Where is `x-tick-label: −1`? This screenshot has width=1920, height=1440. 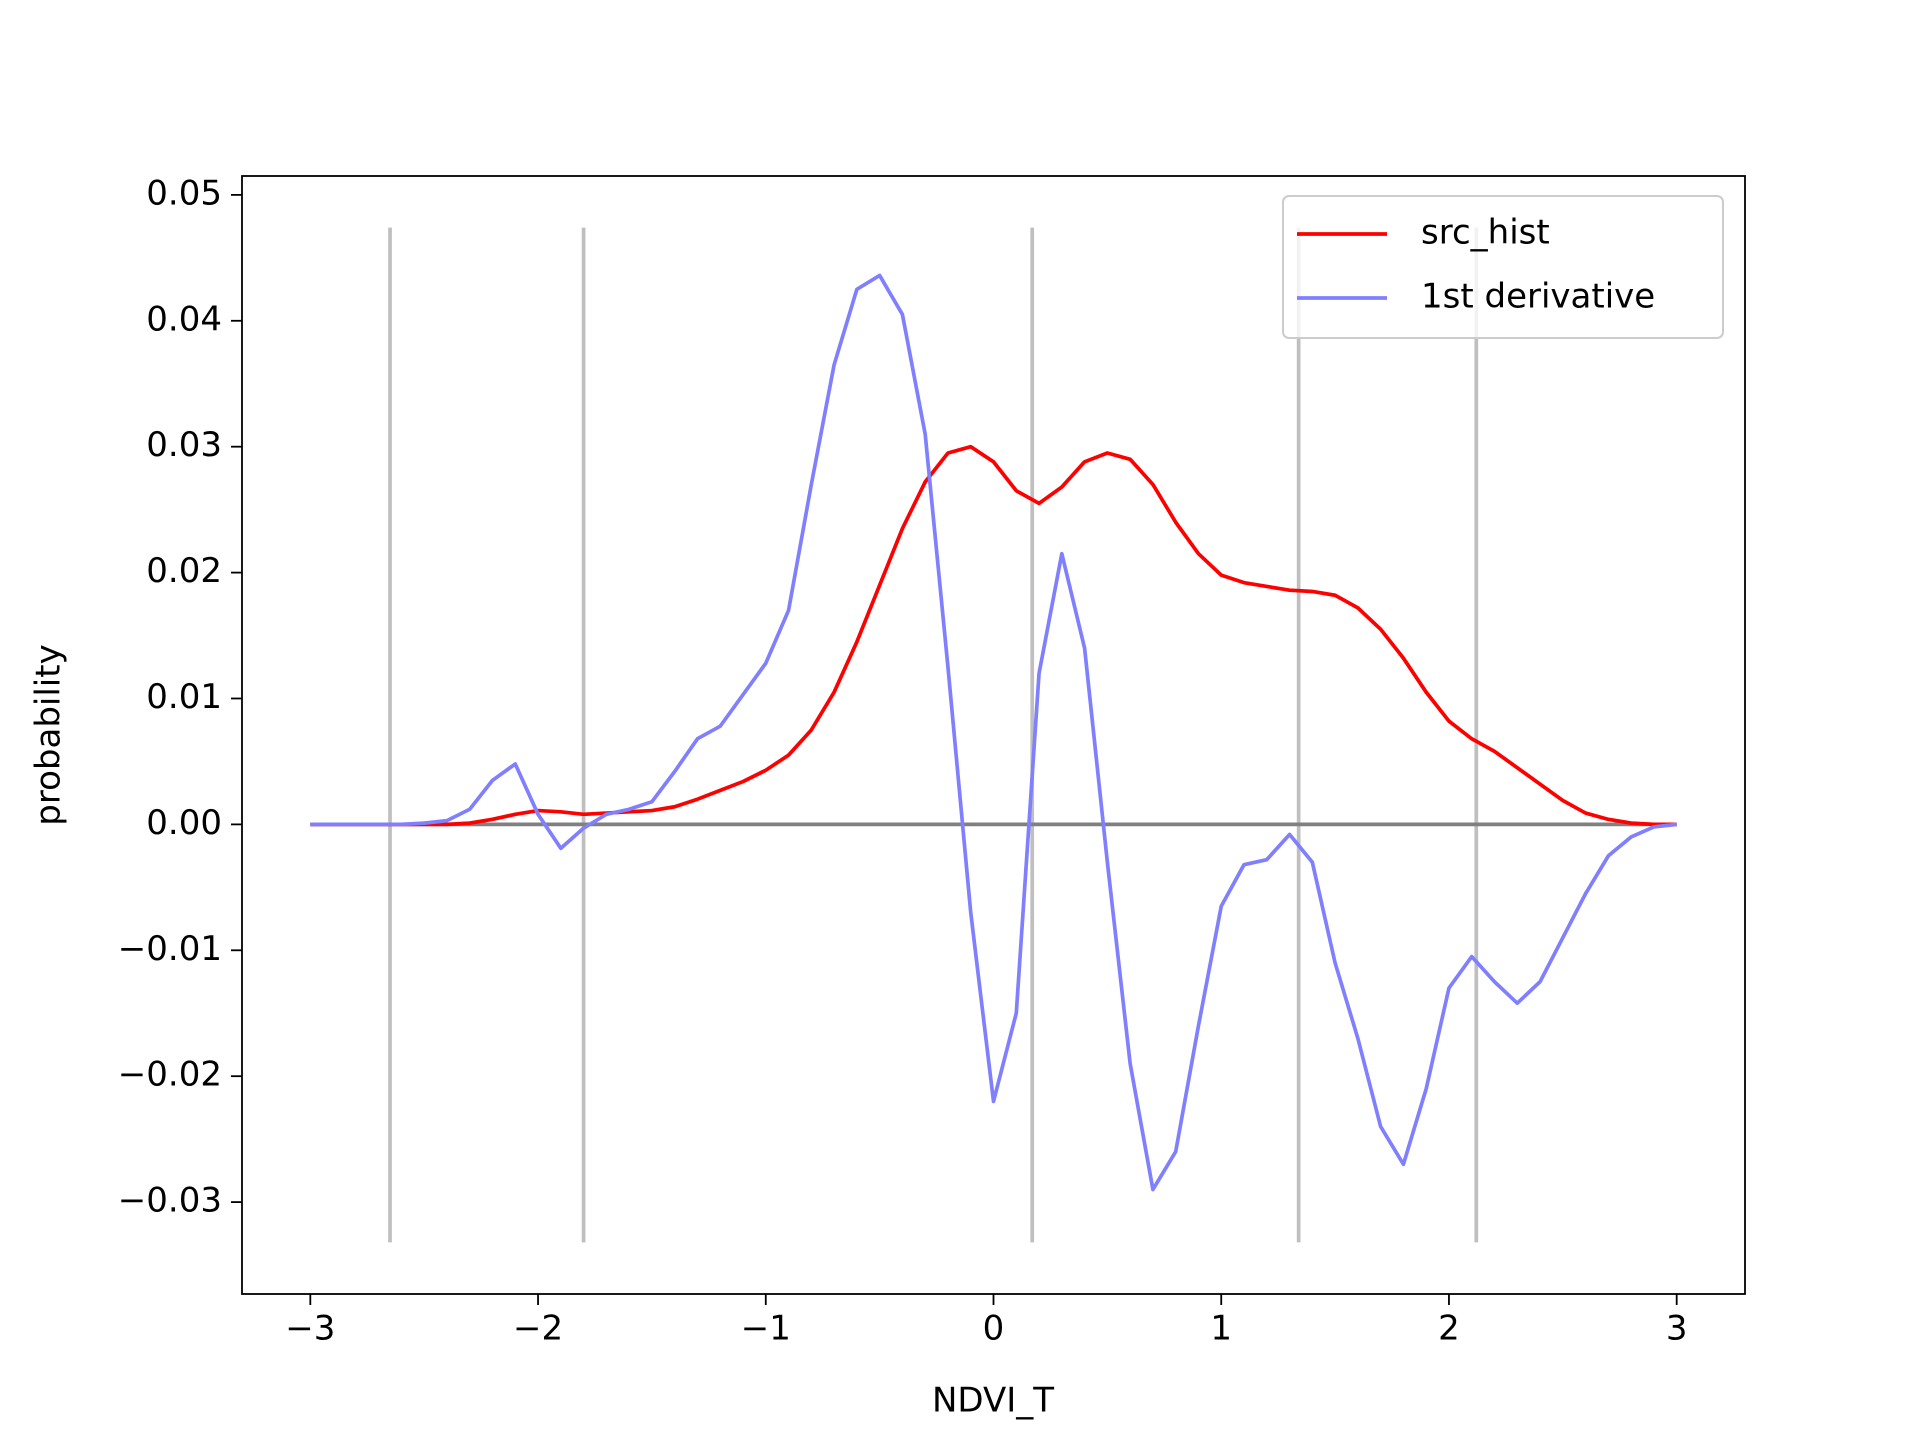 x-tick-label: −1 is located at coordinates (766, 1329).